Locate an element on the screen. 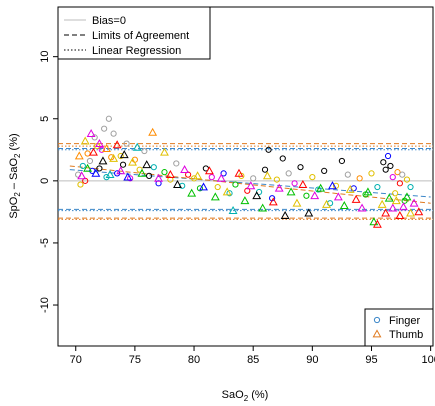 The height and width of the screenshot is (406, 435). x-tick-label-100: 100 is located at coordinates (428, 360).